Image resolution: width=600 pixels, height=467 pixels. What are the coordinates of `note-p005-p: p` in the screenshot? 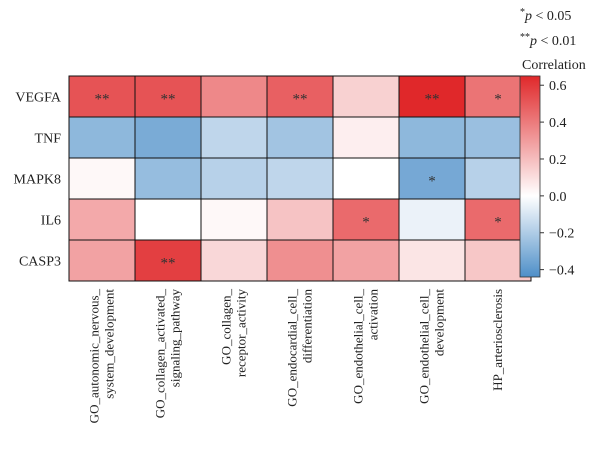 It's located at (528, 16).